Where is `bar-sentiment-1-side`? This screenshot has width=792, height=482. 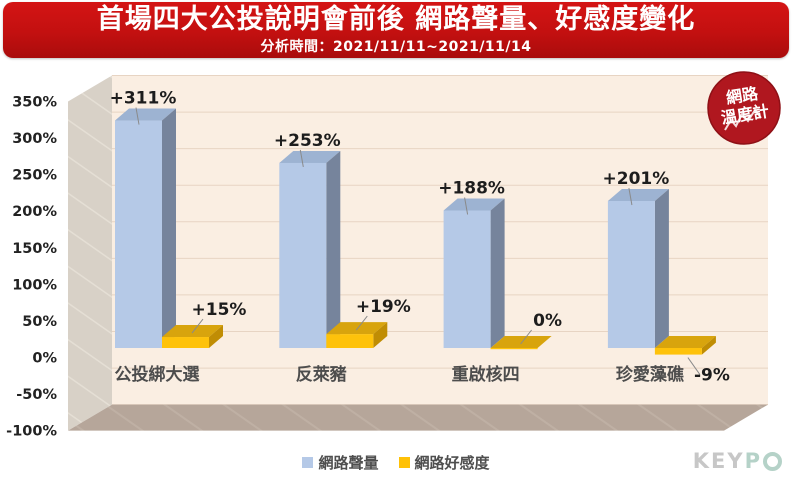 bar-sentiment-1-side is located at coordinates (380, 335).